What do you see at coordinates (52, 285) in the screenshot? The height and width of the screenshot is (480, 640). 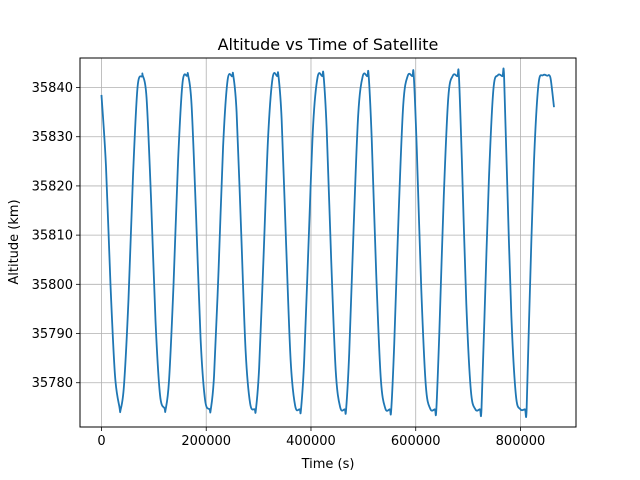 I see `y-tick-label: 35800` at bounding box center [52, 285].